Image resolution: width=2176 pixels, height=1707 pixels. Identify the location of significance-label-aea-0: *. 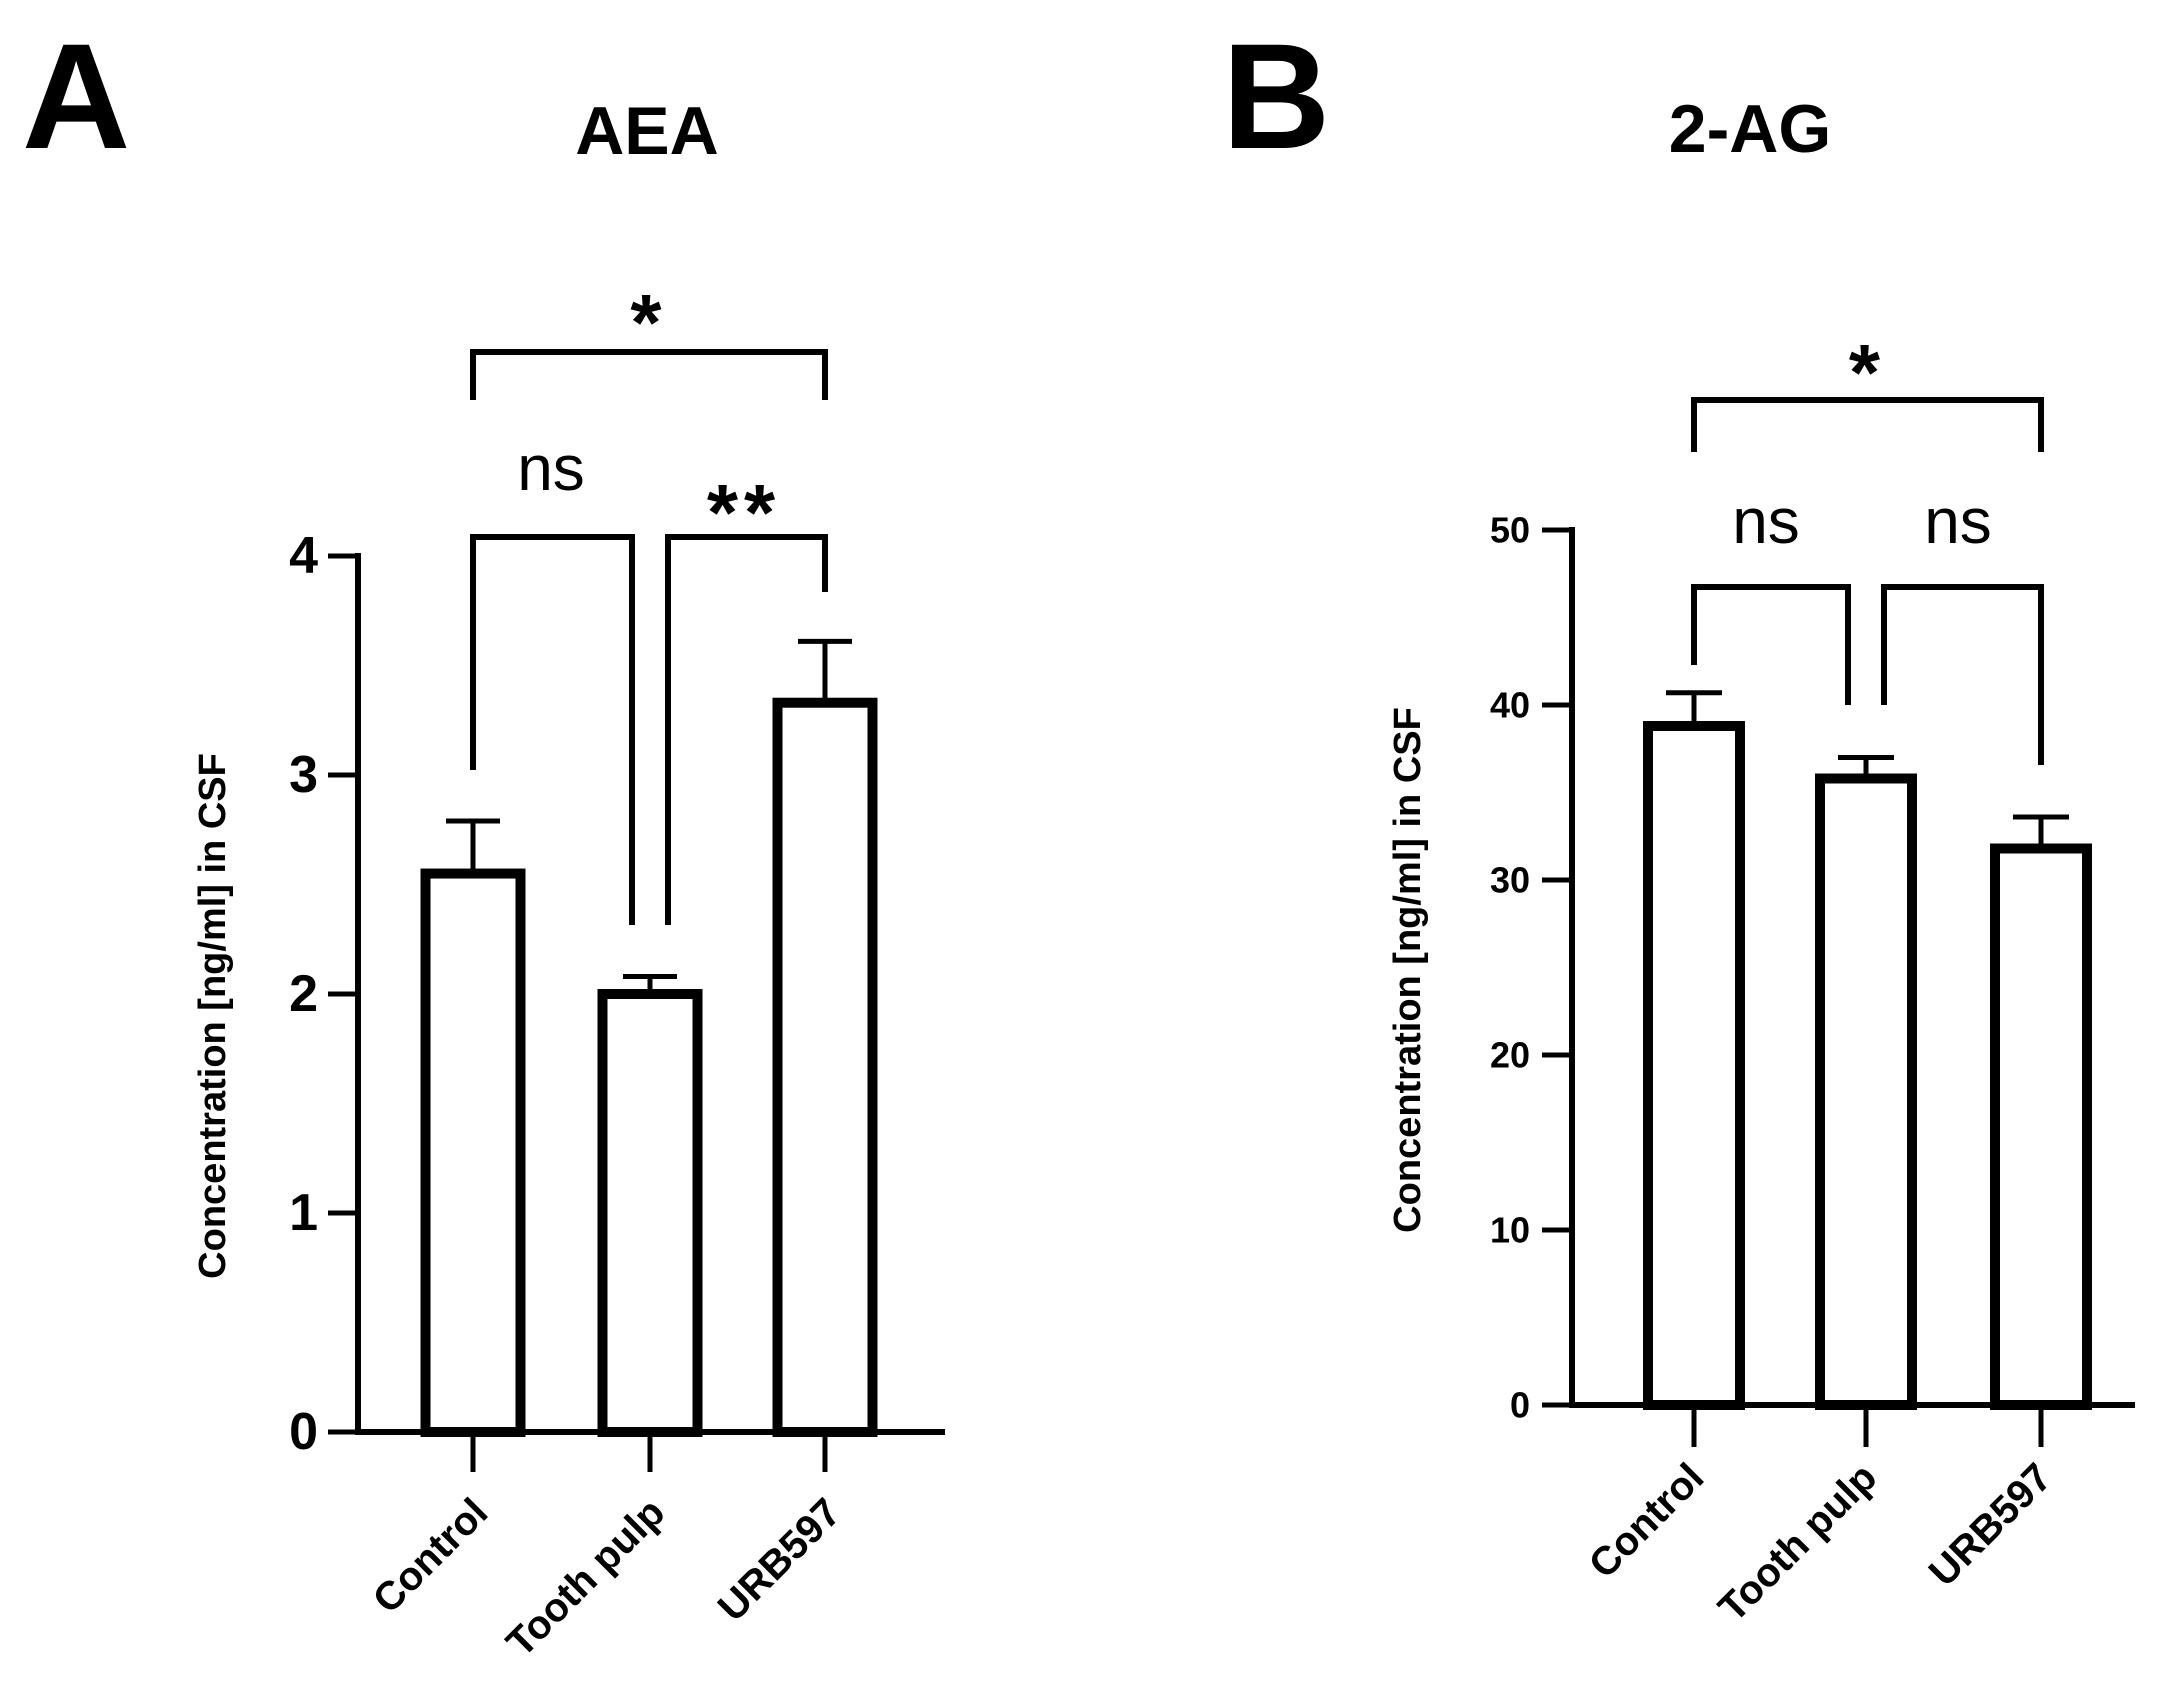
(648, 322).